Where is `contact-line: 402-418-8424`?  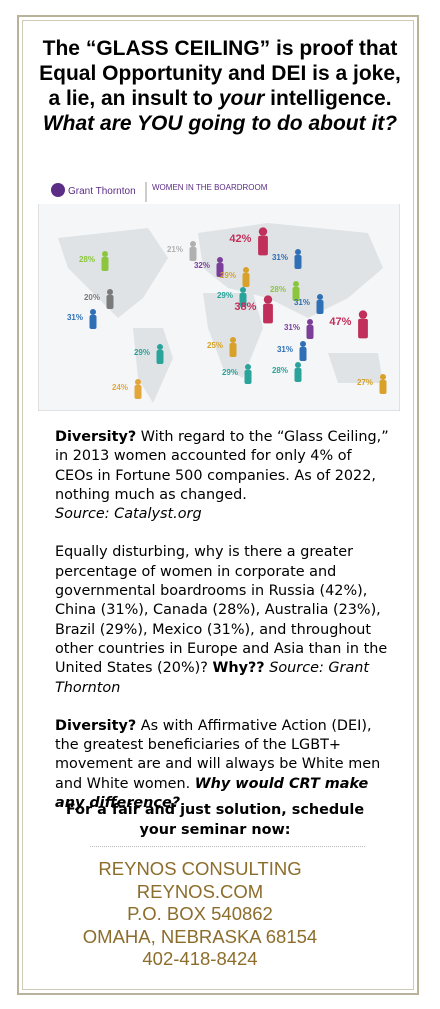 contact-line: 402-418-8424 is located at coordinates (200, 958).